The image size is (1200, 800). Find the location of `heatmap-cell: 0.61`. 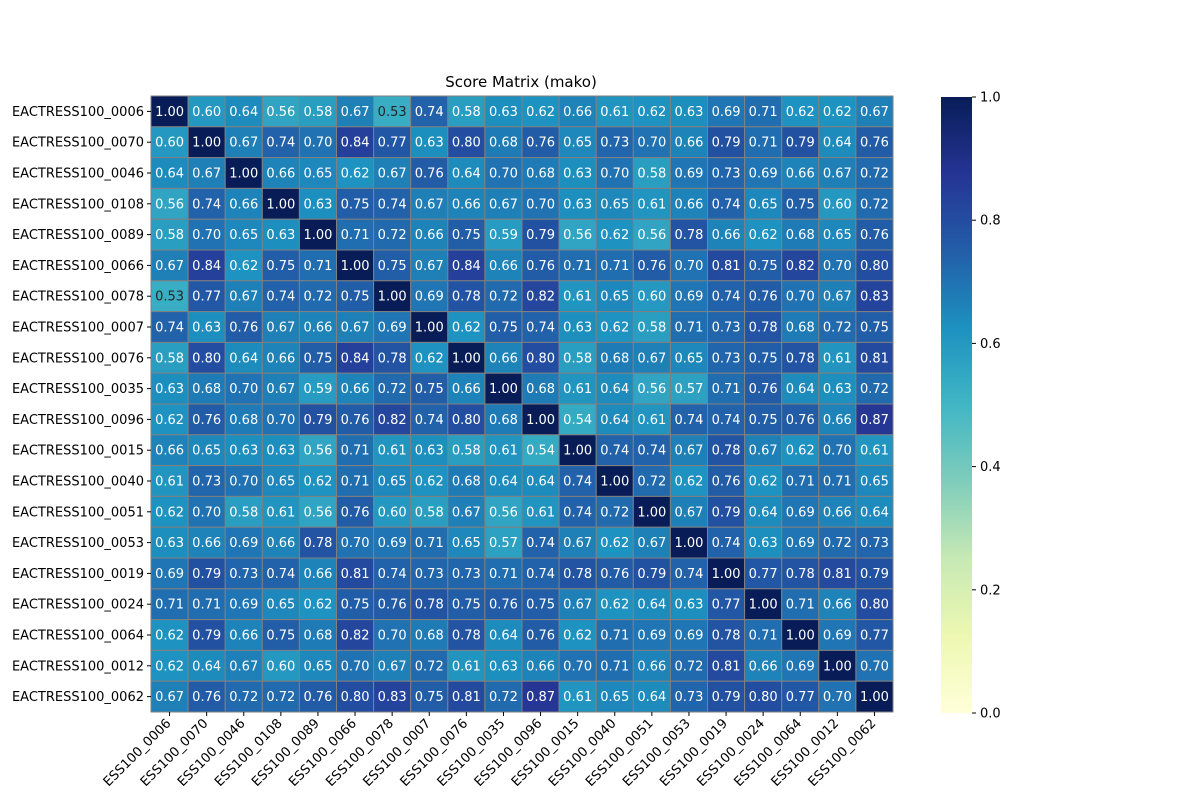

heatmap-cell: 0.61 is located at coordinates (503, 450).